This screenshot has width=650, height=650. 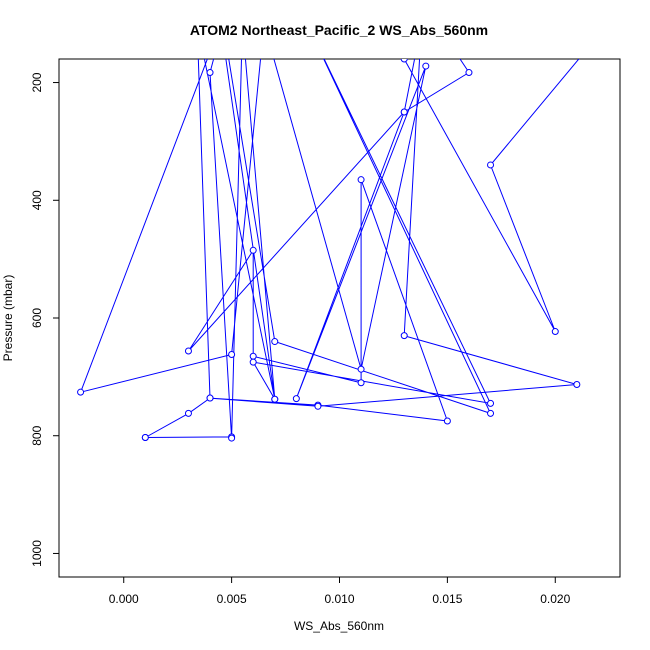 What do you see at coordinates (339, 30) in the screenshot?
I see `chart-title: ATOM2 Northeast_Pacific_2 WS_Abs_560nm` at bounding box center [339, 30].